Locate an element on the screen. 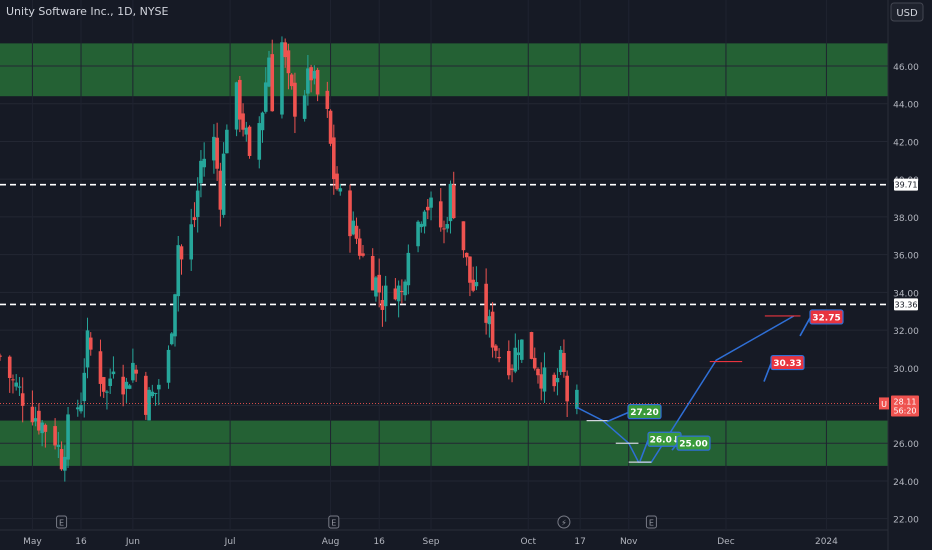 The width and height of the screenshot is (932, 550). time-axis: May 16 Jun Jul Aug 16 Sep Oct 17 Nov Dec 2024 is located at coordinates (430, 542).